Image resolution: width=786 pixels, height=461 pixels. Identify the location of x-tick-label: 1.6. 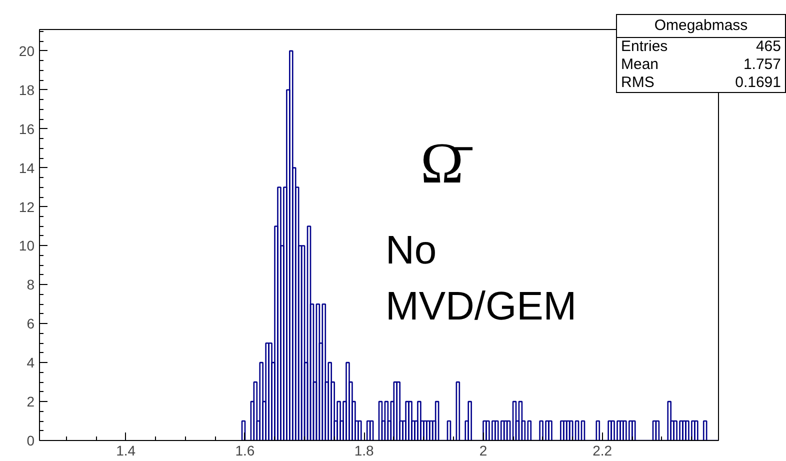
(245, 450).